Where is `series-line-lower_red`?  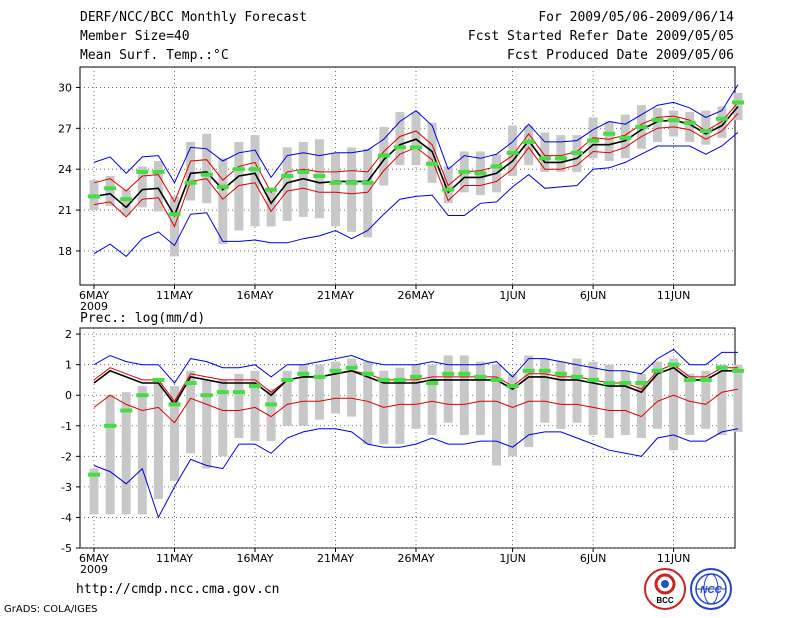 series-line-lower_red is located at coordinates (416, 406).